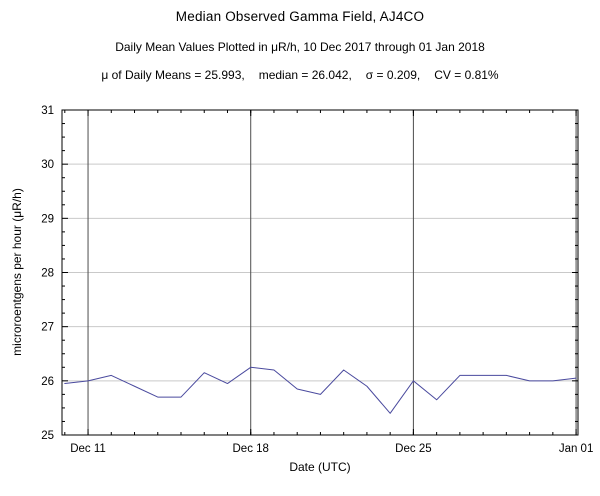 The width and height of the screenshot is (600, 496). I want to click on stat-median: median = 26.042,, so click(305, 75).